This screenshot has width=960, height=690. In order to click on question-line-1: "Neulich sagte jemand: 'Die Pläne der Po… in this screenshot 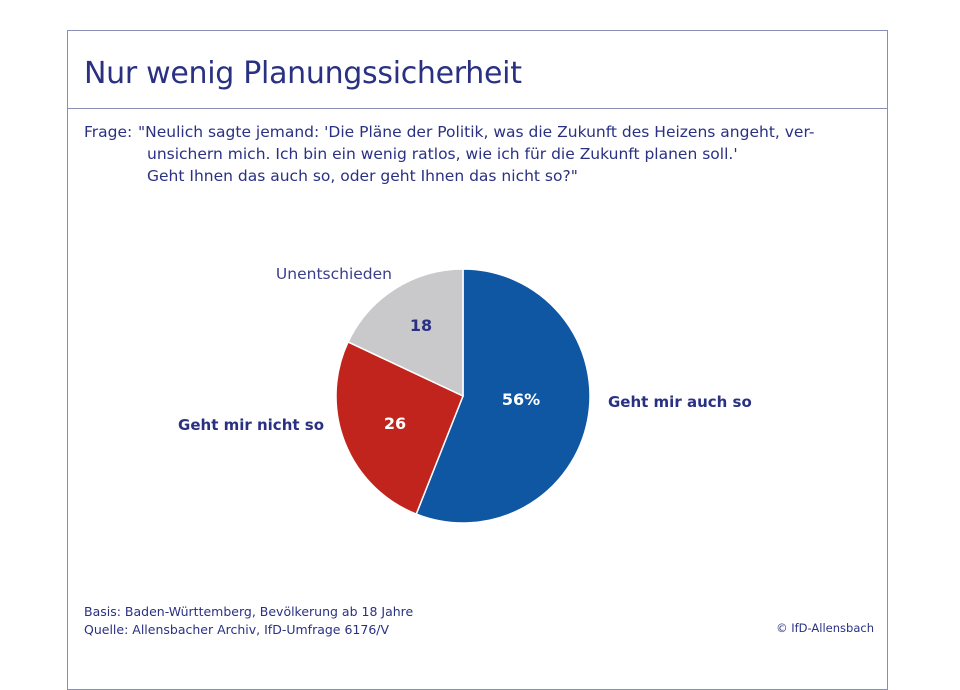, I will do `click(476, 132)`.